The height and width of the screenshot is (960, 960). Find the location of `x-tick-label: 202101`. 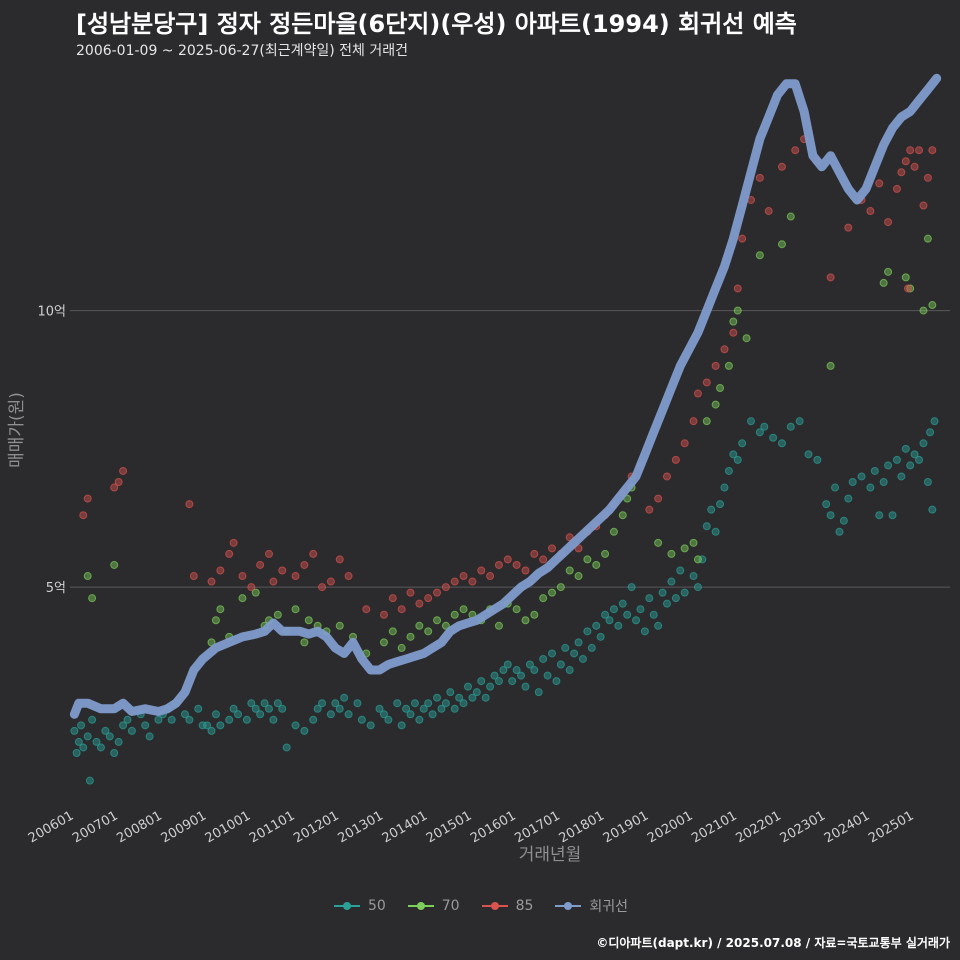

x-tick-label: 202101 is located at coordinates (714, 827).